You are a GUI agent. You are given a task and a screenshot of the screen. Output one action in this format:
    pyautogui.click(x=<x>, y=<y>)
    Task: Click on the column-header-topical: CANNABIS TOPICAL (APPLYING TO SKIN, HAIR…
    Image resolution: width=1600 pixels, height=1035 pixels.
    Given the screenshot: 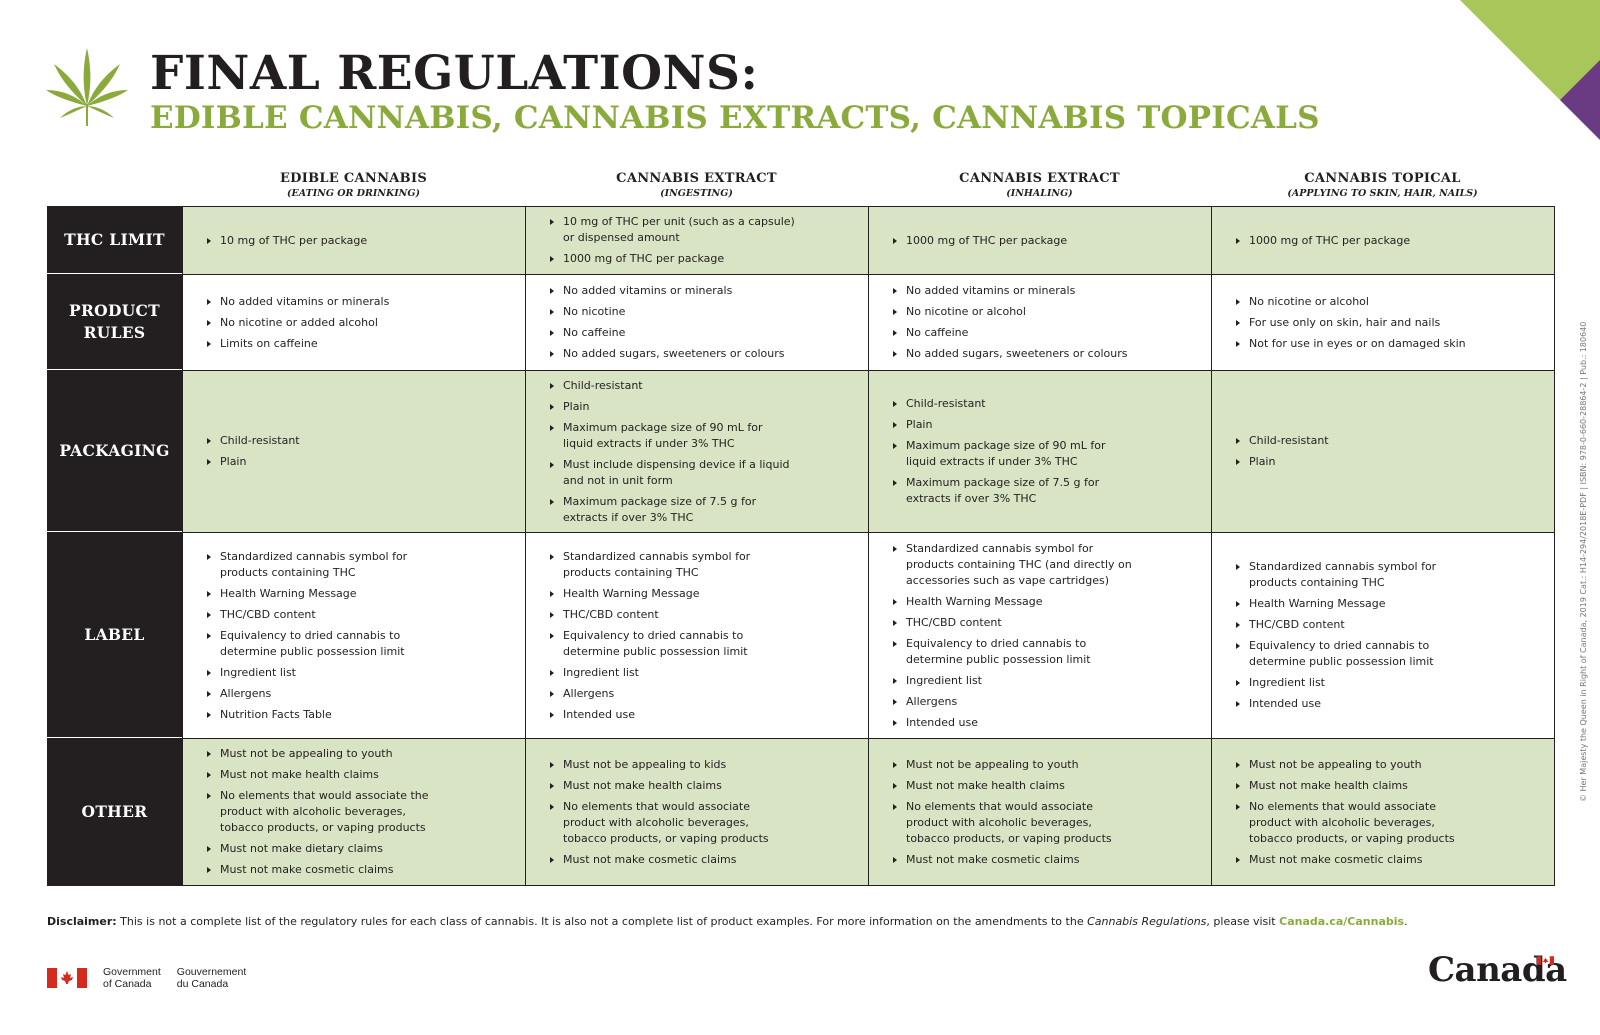 What is the action you would take?
    pyautogui.click(x=1382, y=185)
    